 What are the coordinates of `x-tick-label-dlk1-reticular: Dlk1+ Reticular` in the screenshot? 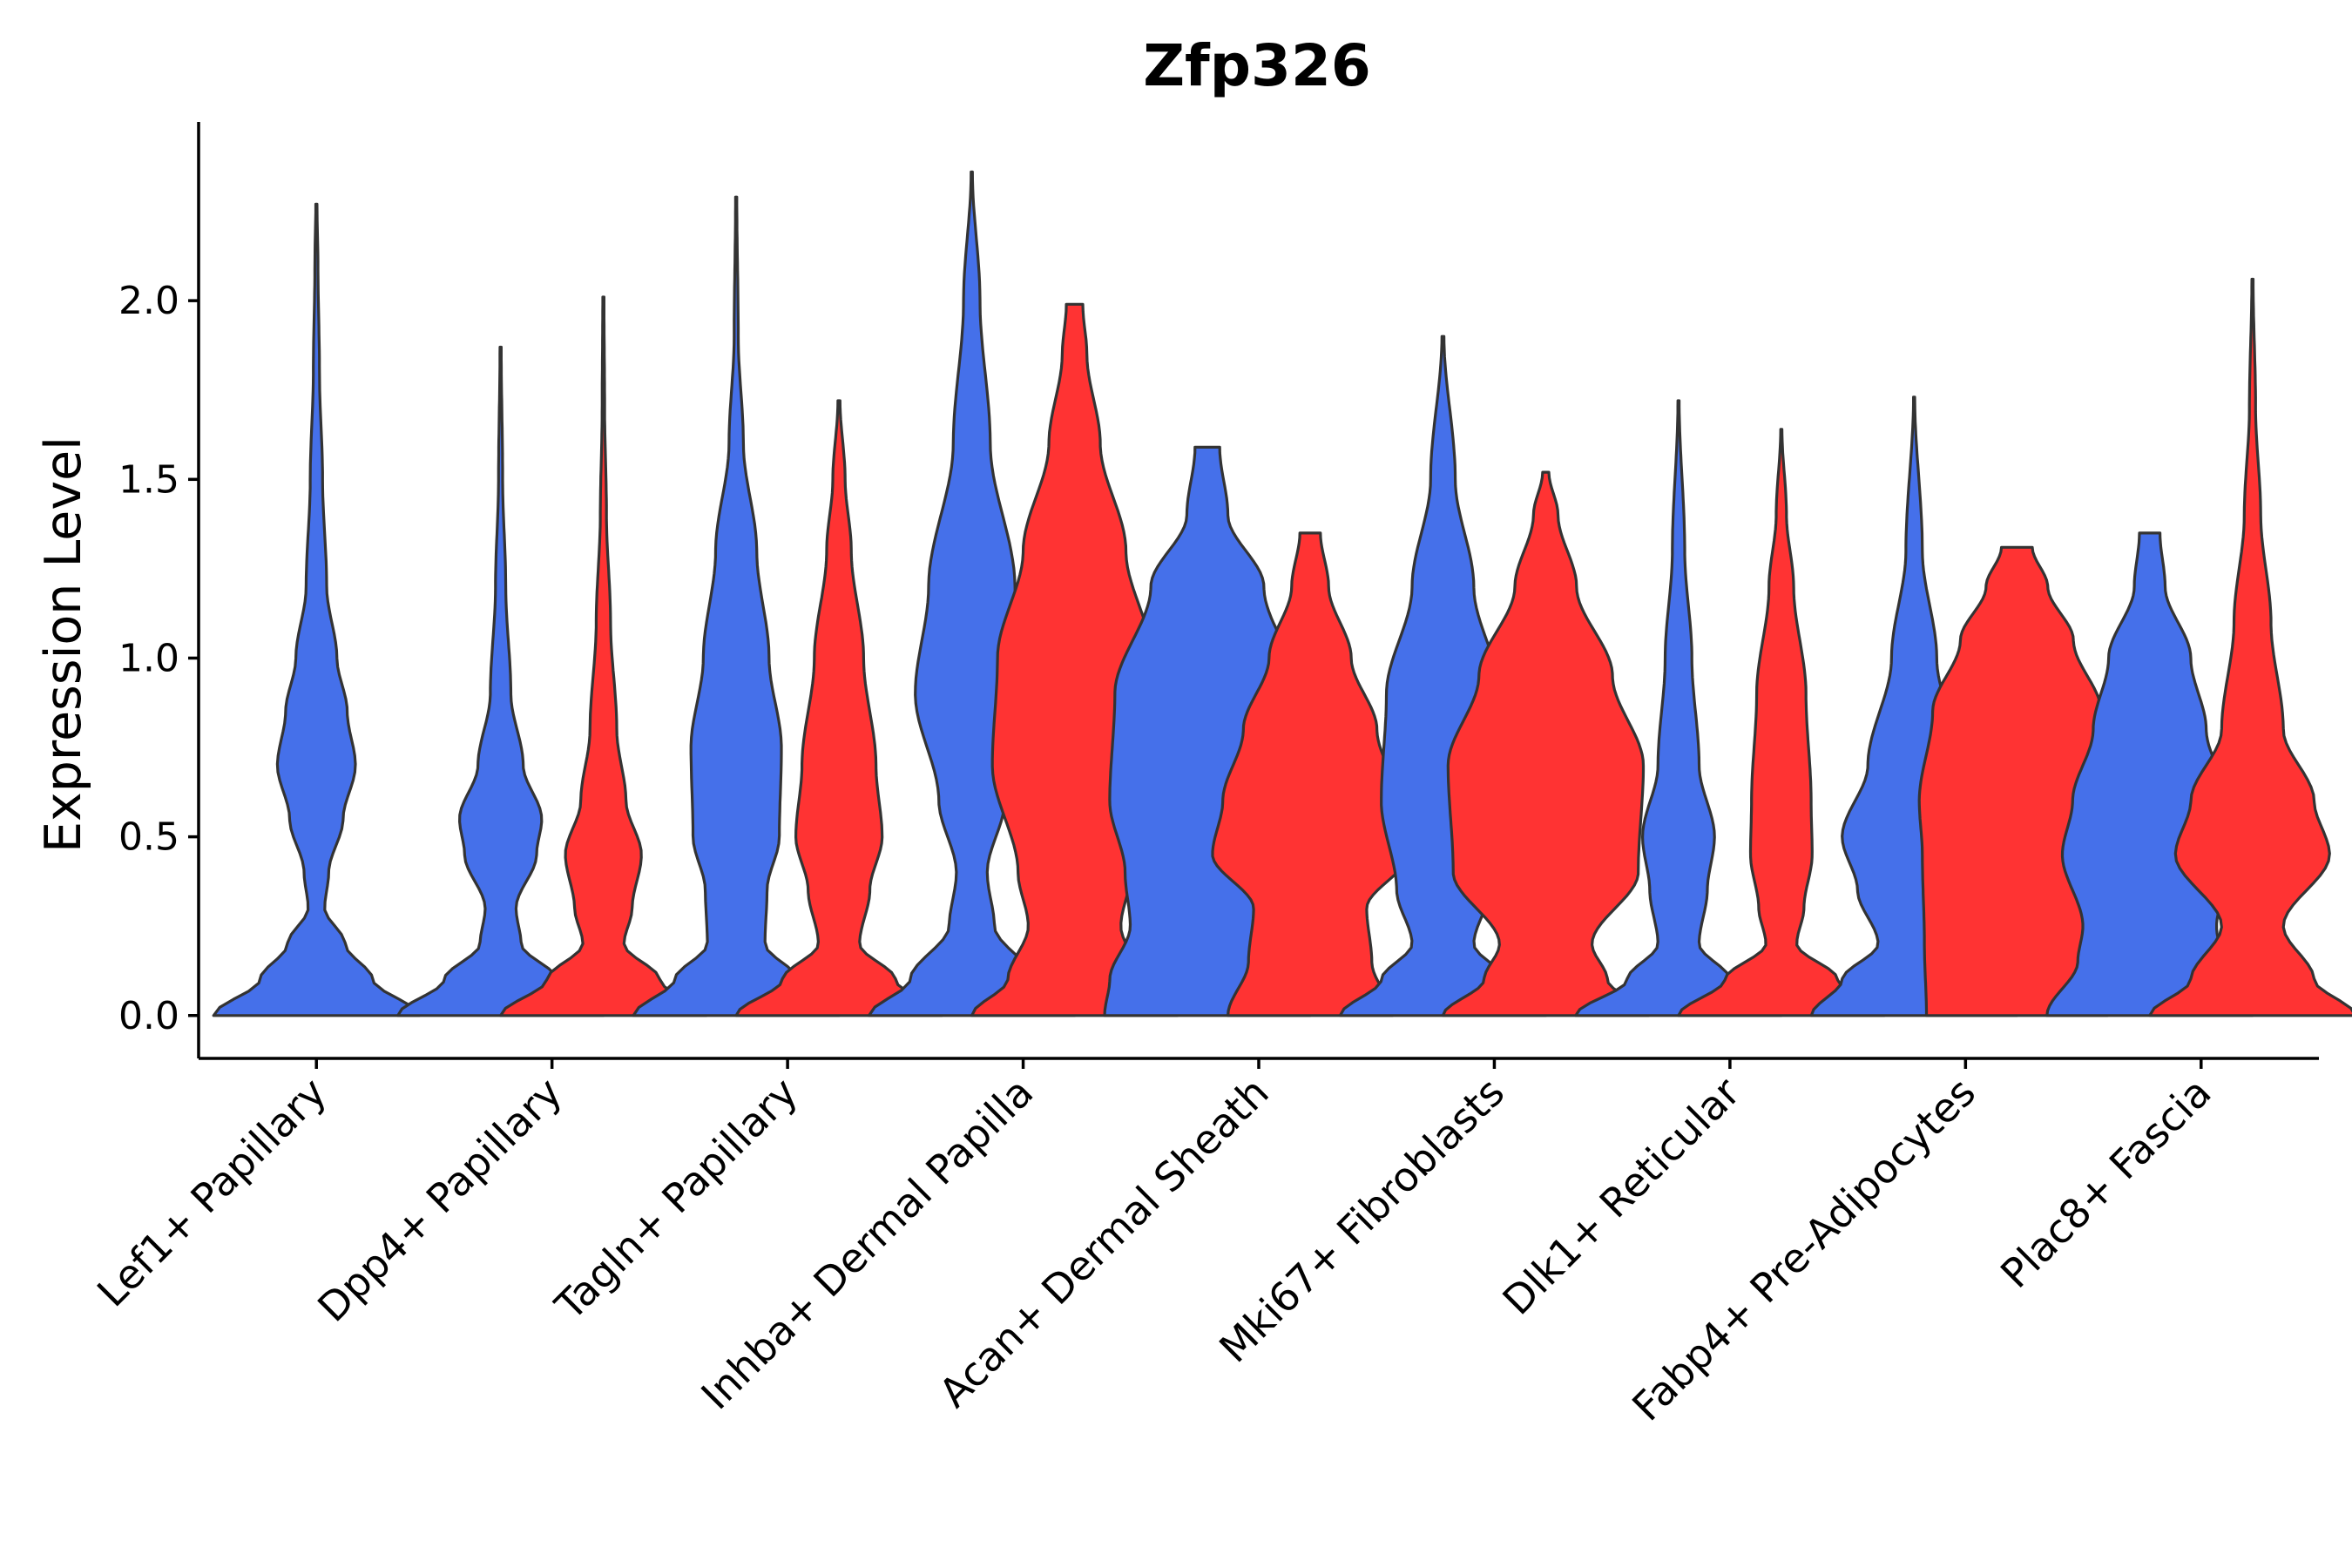 It's located at (1620, 1196).